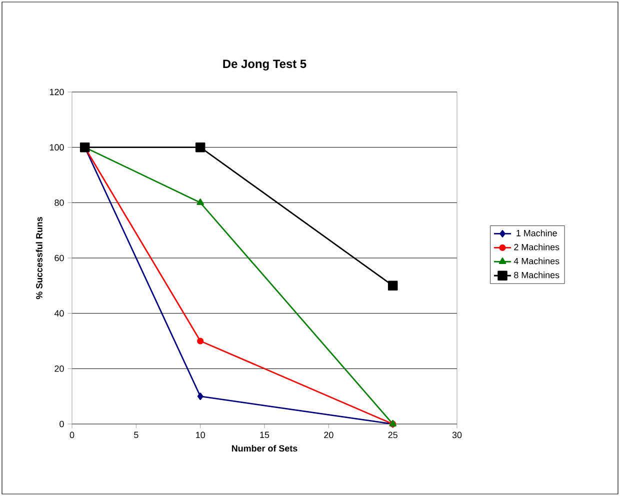  Describe the element at coordinates (393, 435) in the screenshot. I see `x-tick-label: 25` at that location.